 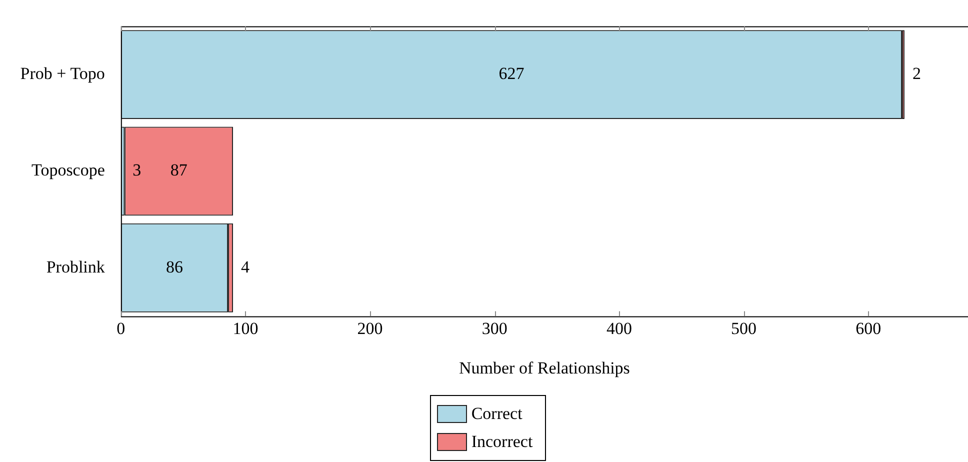 I want to click on x-axis-title: Number of Relationships, so click(x=544, y=368).